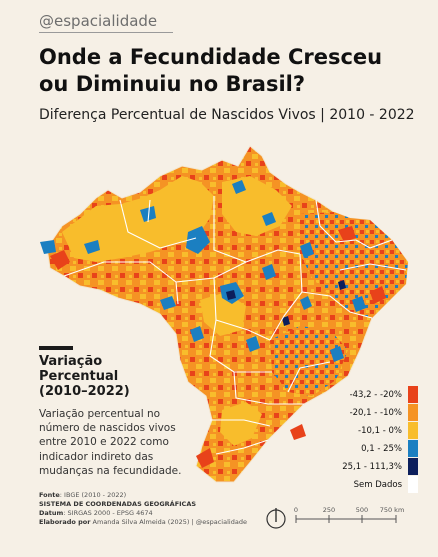 The image size is (438, 557). Describe the element at coordinates (84, 376) in the screenshot. I see `legend-title: Variação Percentual (2010–2022)` at that location.